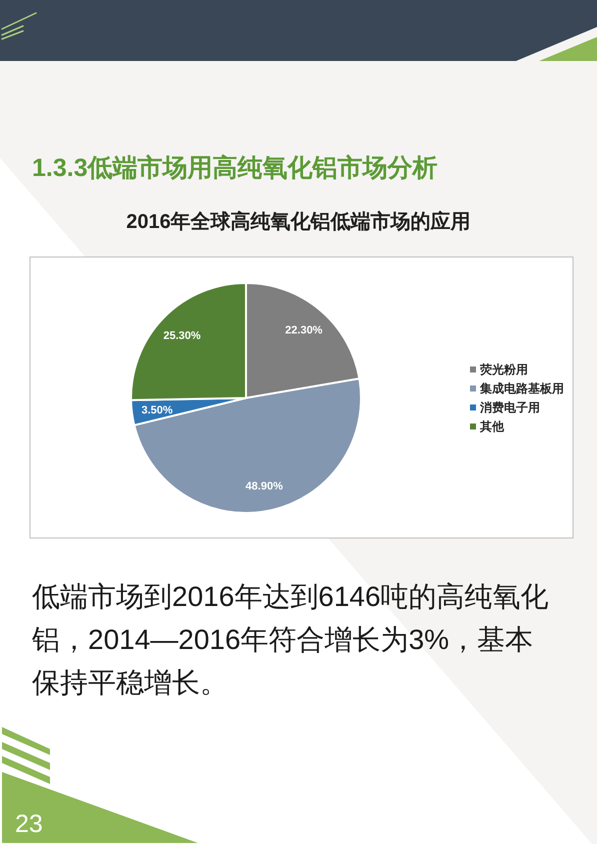 The height and width of the screenshot is (844, 597). Describe the element at coordinates (290, 639) in the screenshot. I see `text: 低端市场到2016年达到6146吨的高纯氧化铝，2014—2016年符合增长为3%，基本保持平稳增长。` at that location.